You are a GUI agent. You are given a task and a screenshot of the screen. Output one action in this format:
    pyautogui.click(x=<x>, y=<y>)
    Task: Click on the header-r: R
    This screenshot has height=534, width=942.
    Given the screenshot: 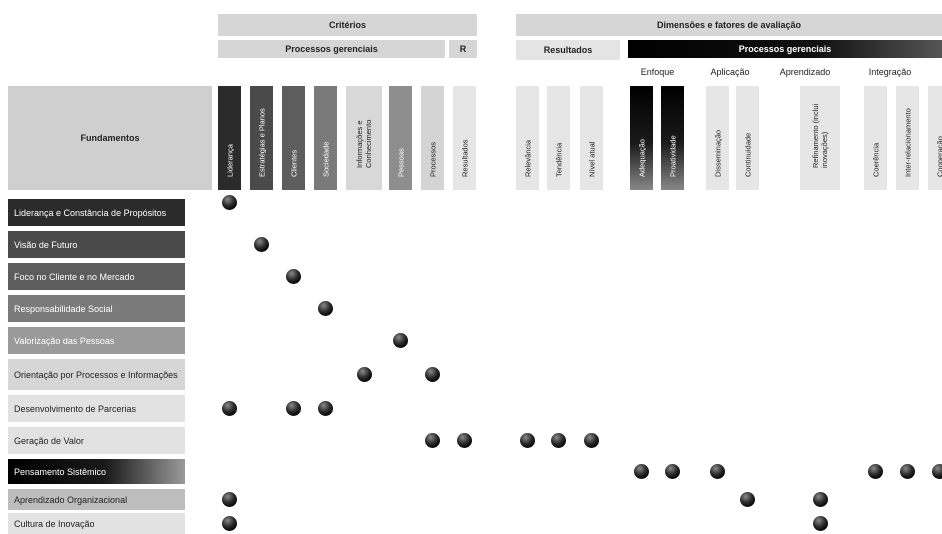 What is the action you would take?
    pyautogui.click(x=463, y=49)
    